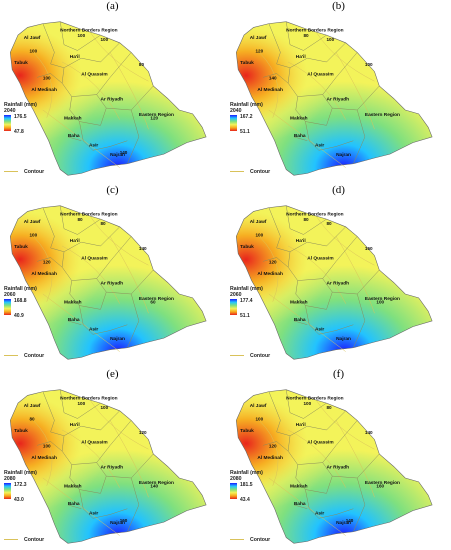 Image resolution: width=451 pixels, height=550 pixels. I want to click on contour-swatch, so click(237, 172).